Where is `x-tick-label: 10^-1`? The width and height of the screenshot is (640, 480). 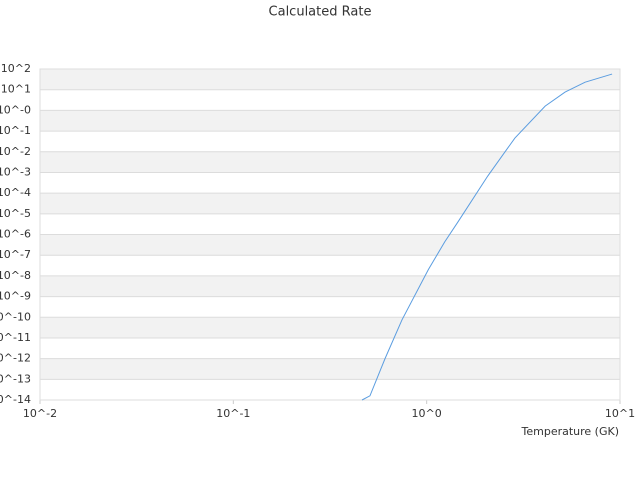
x-tick-label: 10^-1 is located at coordinates (233, 413).